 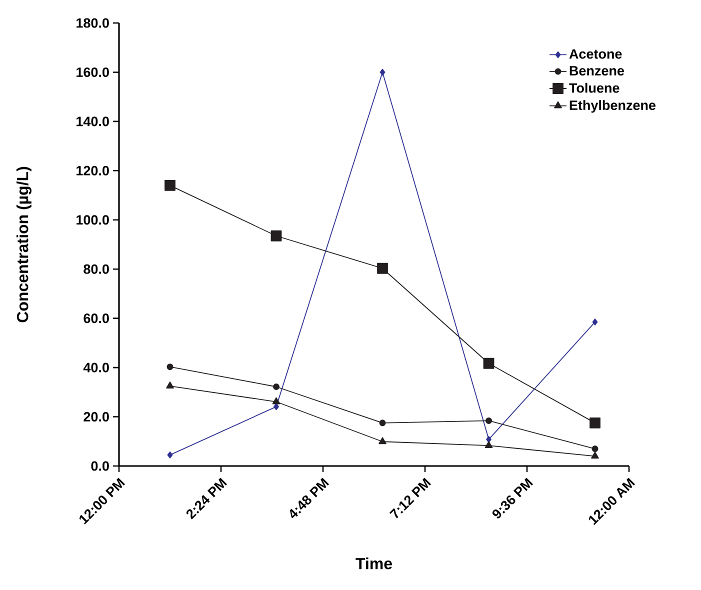 I want to click on legend-label: Ethylbenzene, so click(x=613, y=106).